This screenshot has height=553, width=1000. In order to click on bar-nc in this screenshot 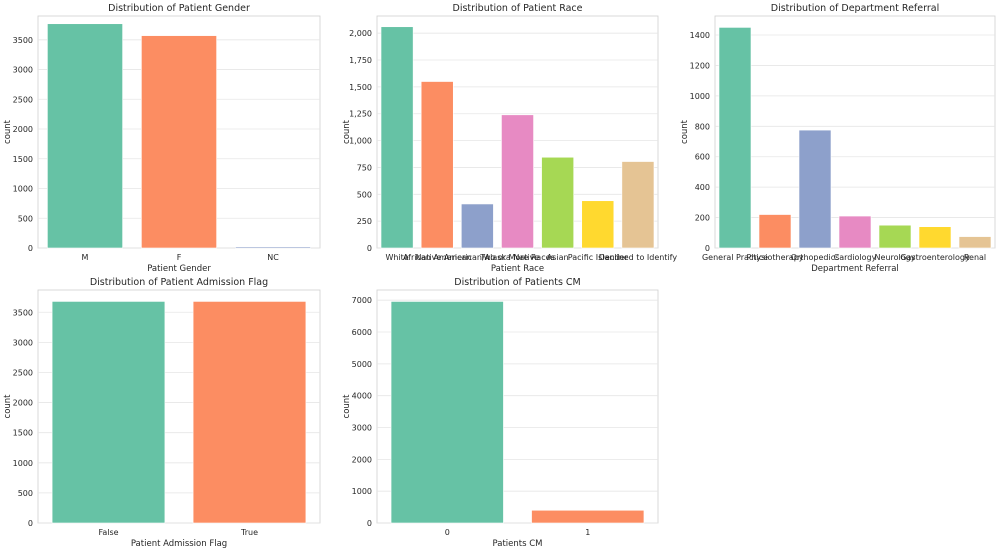, I will do `click(273, 247)`.